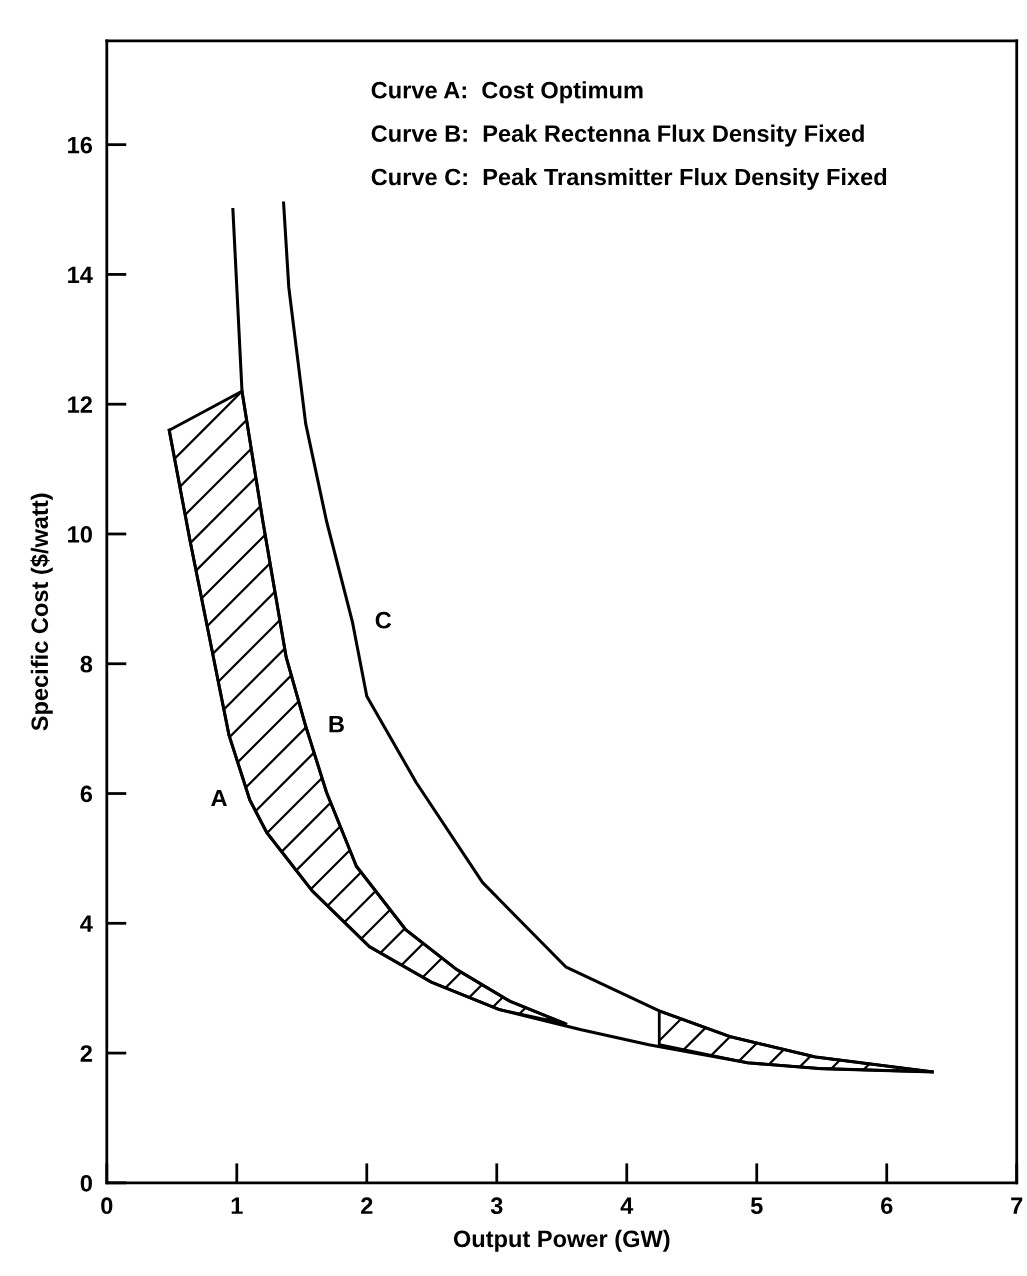 This screenshot has height=1276, width=1027. I want to click on x-tick-label: 3, so click(496, 1206).